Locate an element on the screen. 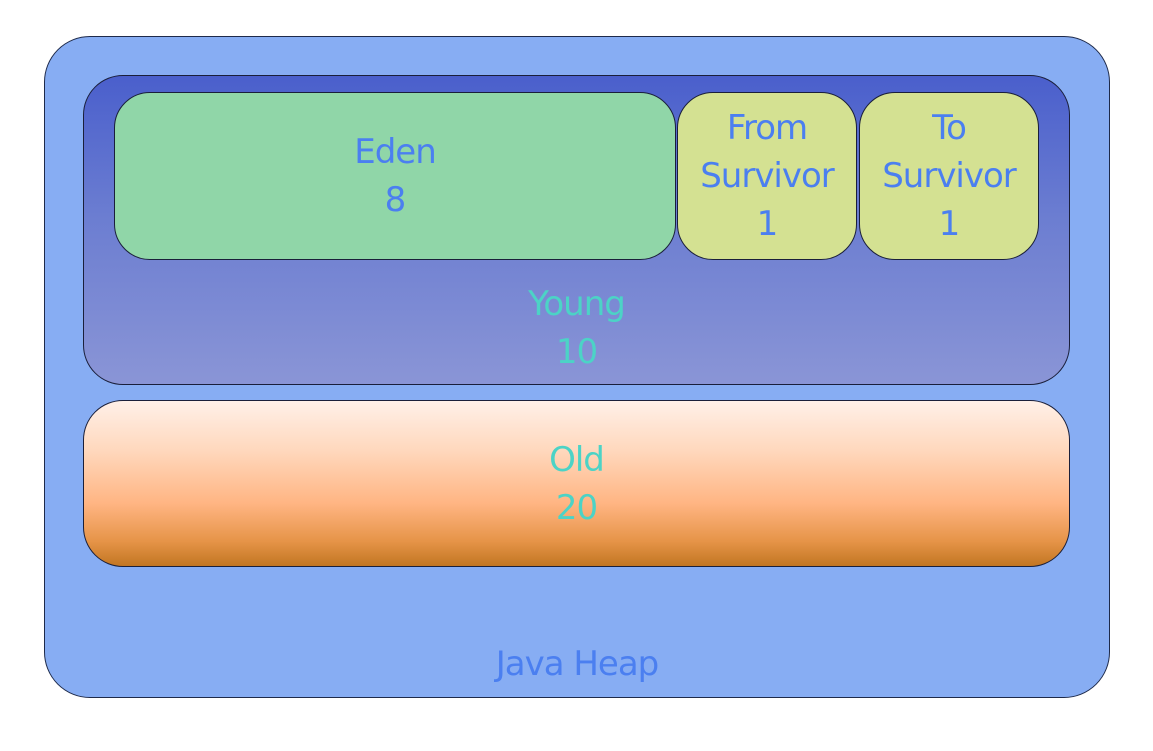  from-survivor-label-line2: Survivor is located at coordinates (767, 176).